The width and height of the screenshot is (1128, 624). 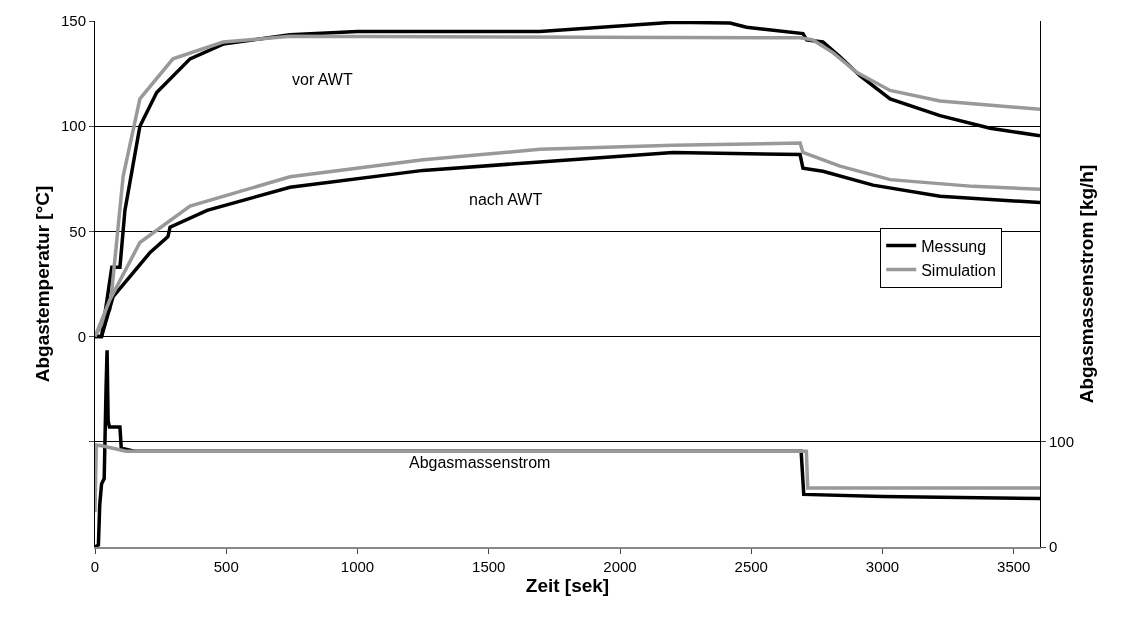 I want to click on x-tick-label: 0, so click(x=95, y=566).